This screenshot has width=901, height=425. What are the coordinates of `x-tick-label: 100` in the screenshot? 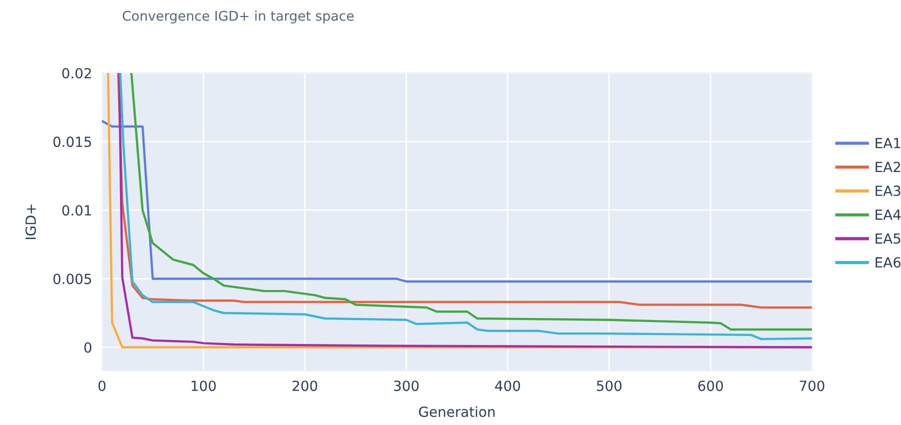 It's located at (204, 386).